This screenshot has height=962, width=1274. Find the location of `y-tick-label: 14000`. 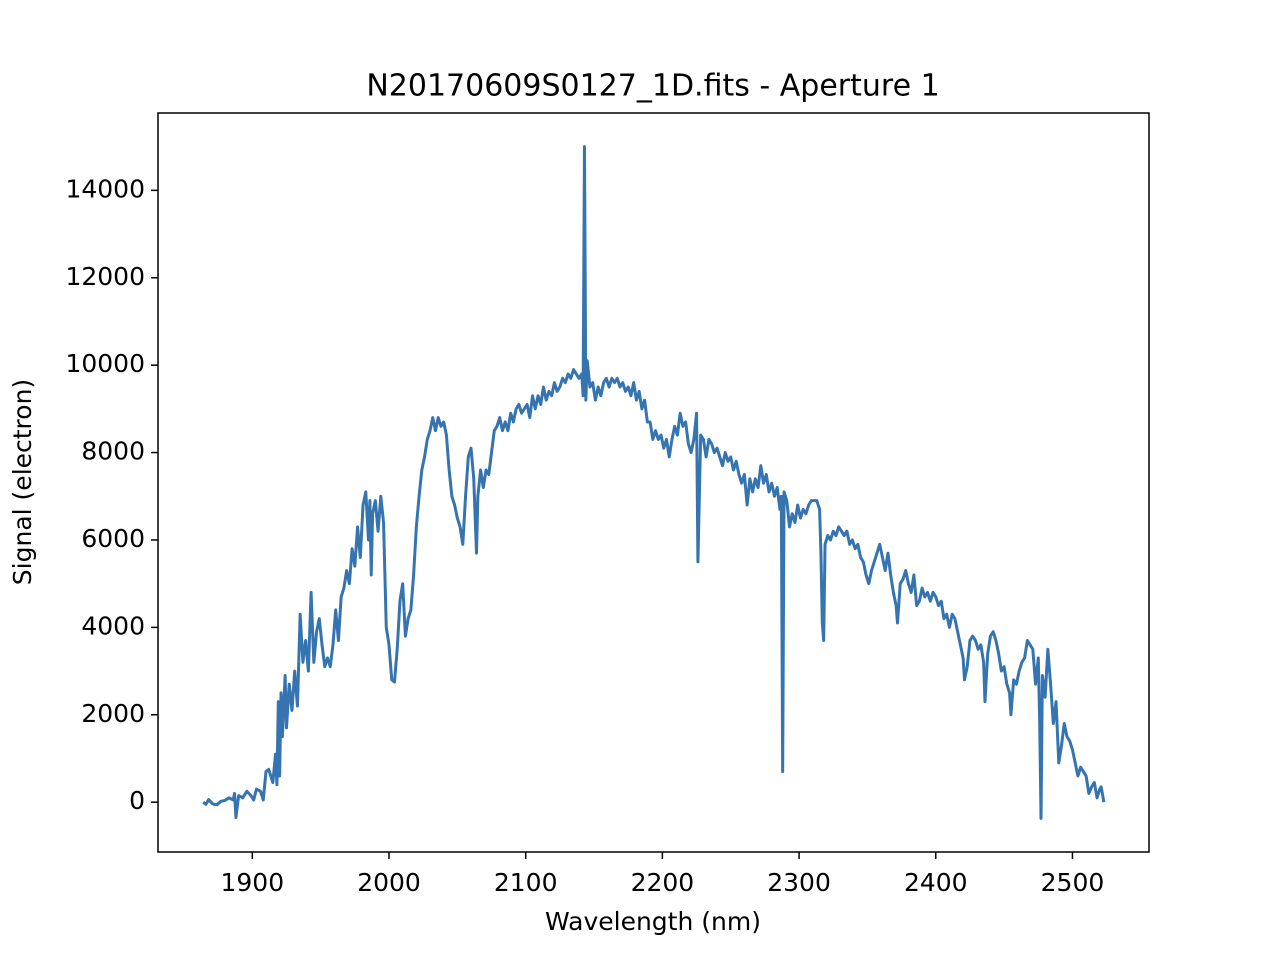

y-tick-label: 14000 is located at coordinates (105, 188).